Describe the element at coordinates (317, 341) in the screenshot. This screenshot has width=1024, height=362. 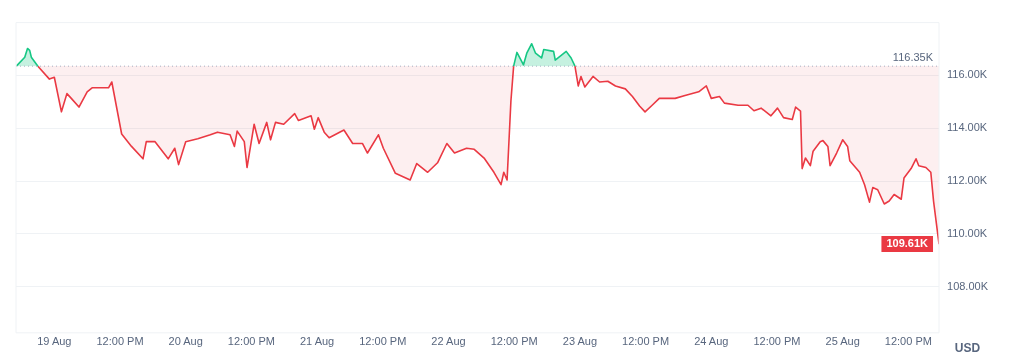
I see `x-tick-label: 21 Aug` at that location.